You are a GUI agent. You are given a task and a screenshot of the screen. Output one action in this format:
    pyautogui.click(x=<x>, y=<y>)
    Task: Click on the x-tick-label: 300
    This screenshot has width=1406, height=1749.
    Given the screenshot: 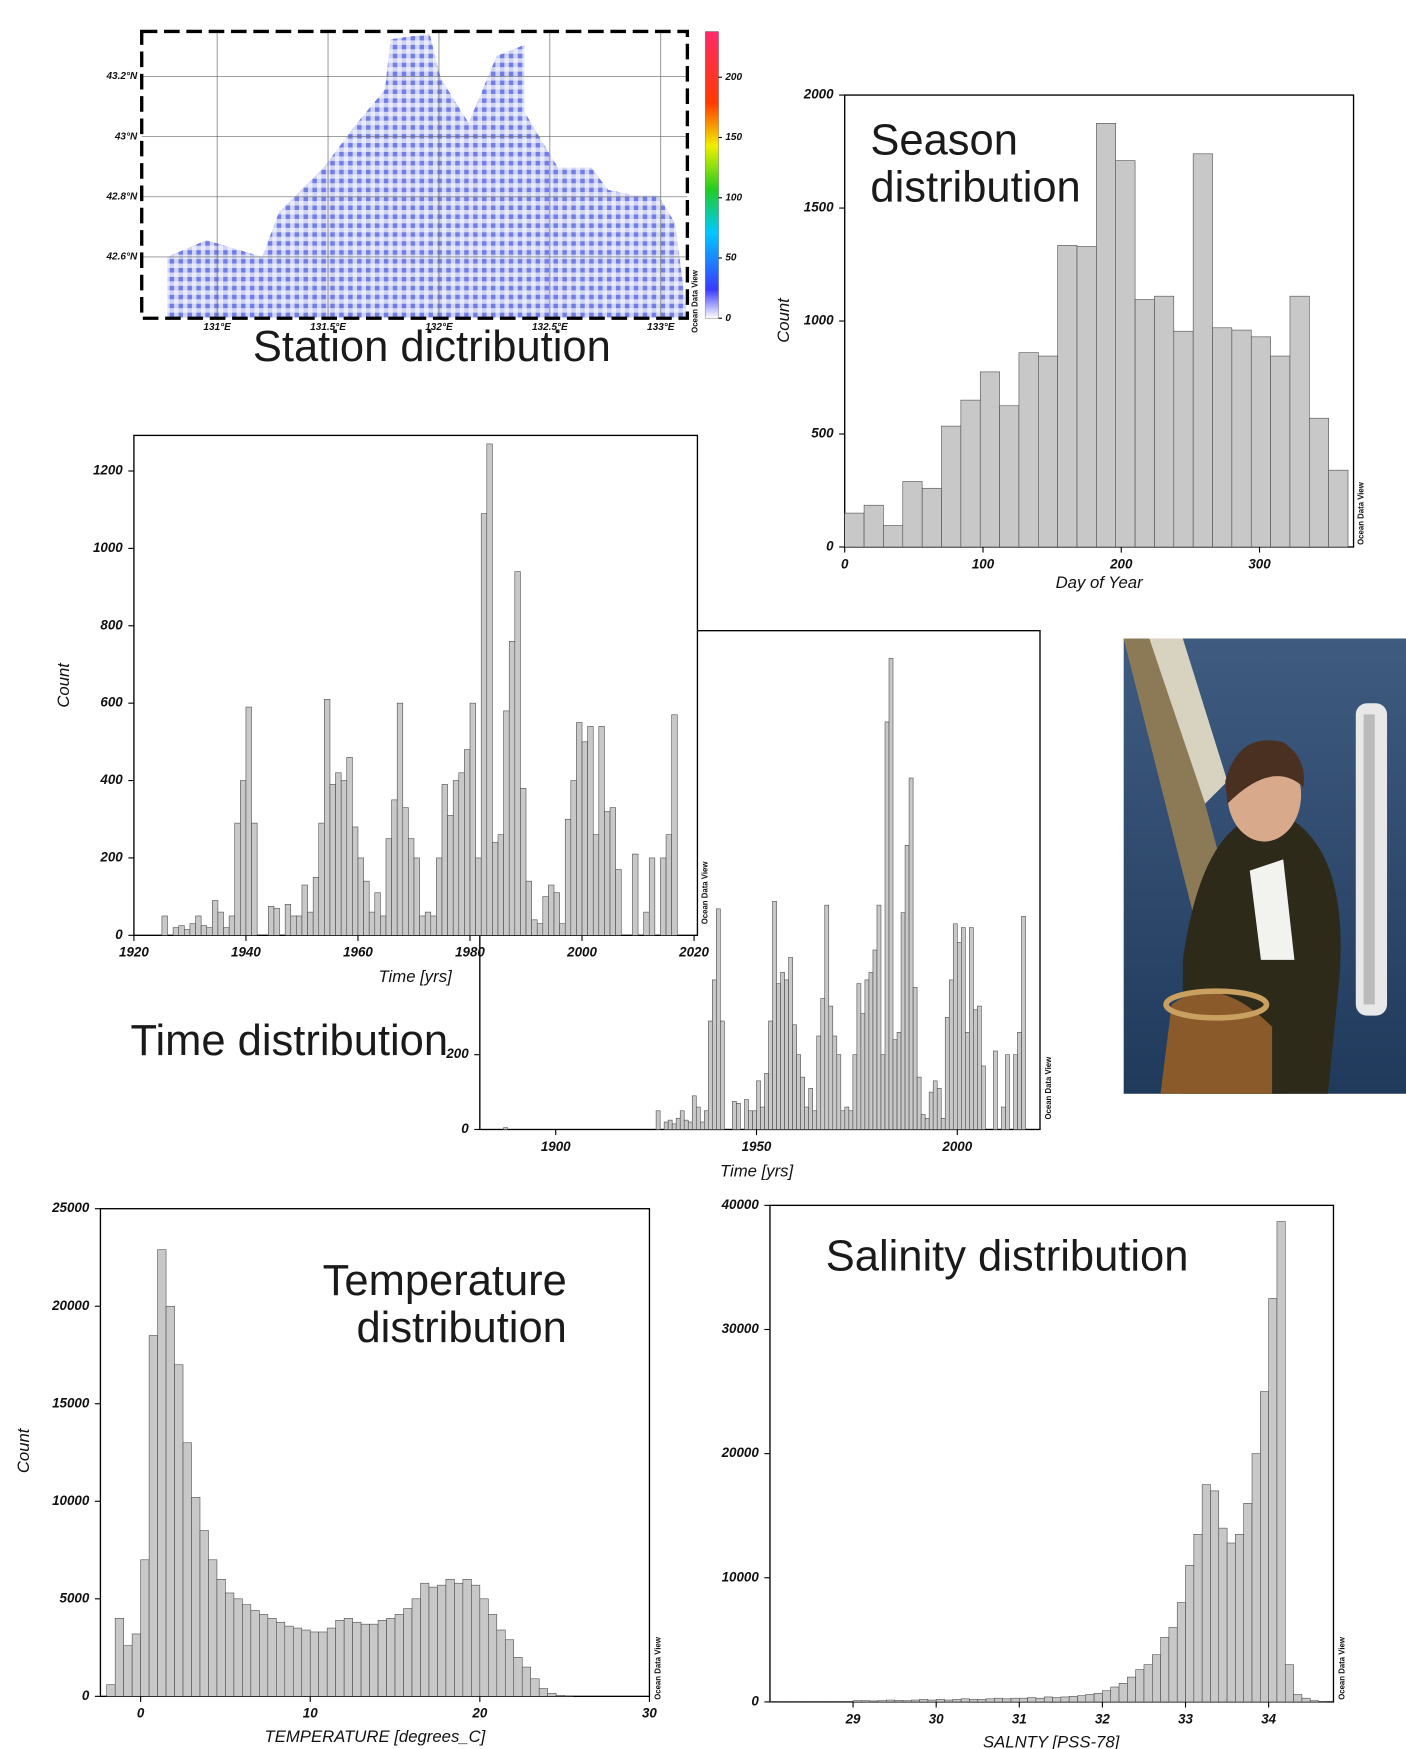 What is the action you would take?
    pyautogui.click(x=1259, y=563)
    